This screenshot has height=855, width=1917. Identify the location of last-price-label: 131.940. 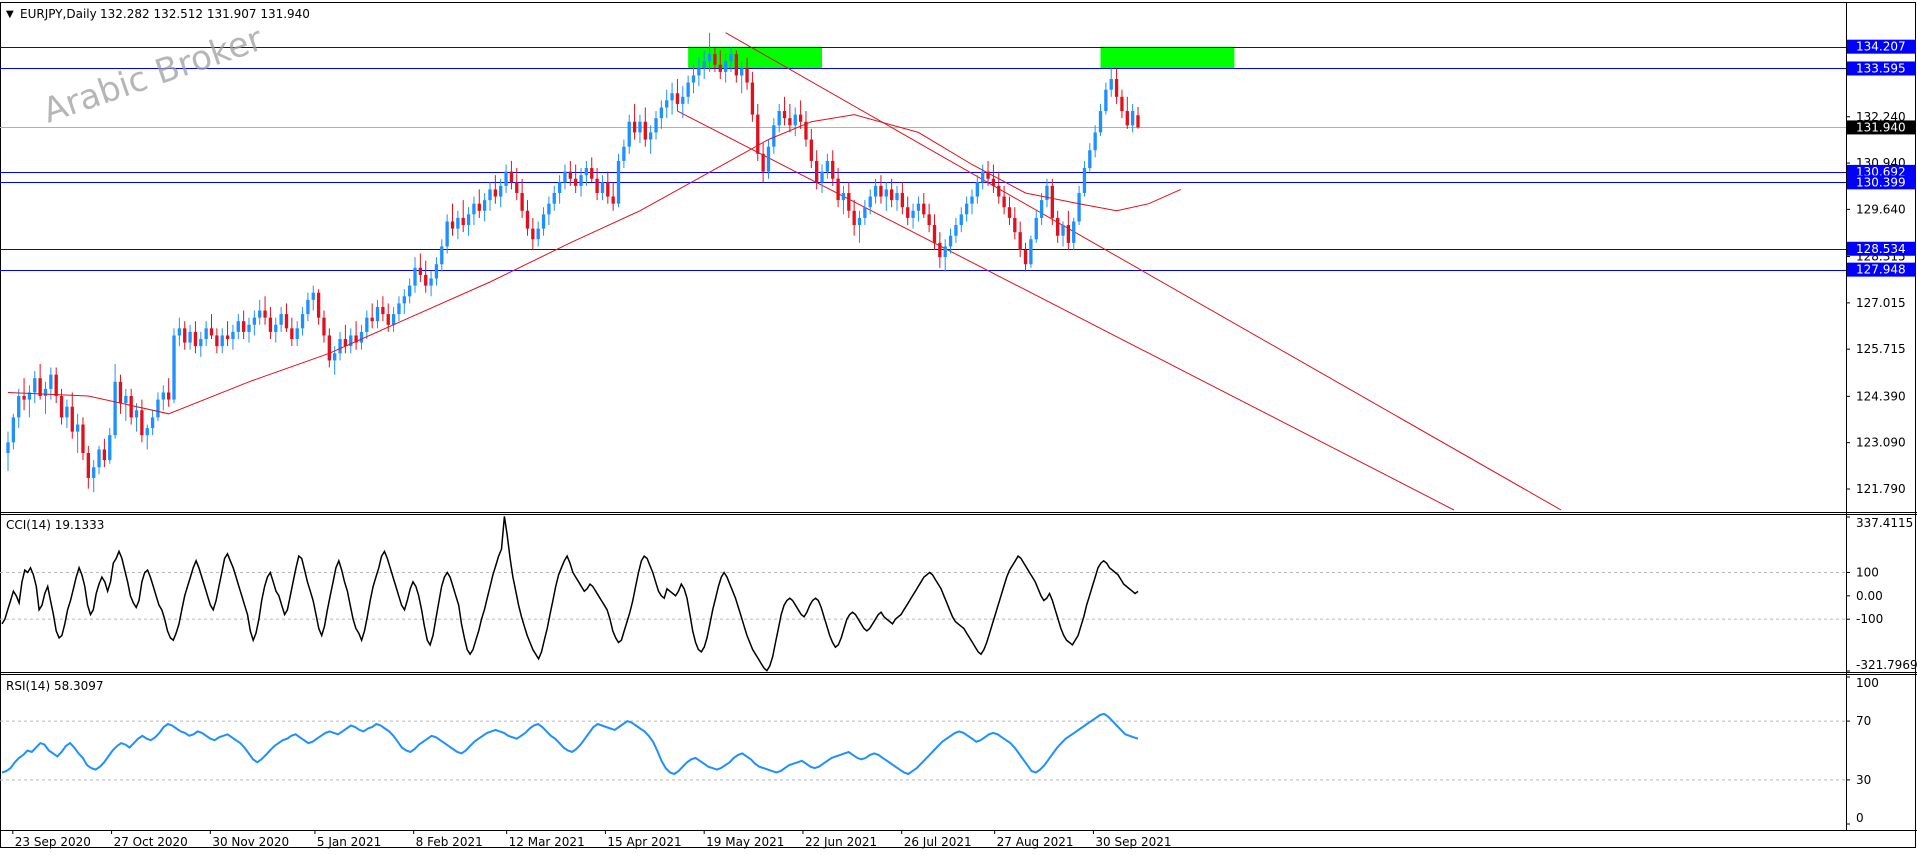
(1881, 127).